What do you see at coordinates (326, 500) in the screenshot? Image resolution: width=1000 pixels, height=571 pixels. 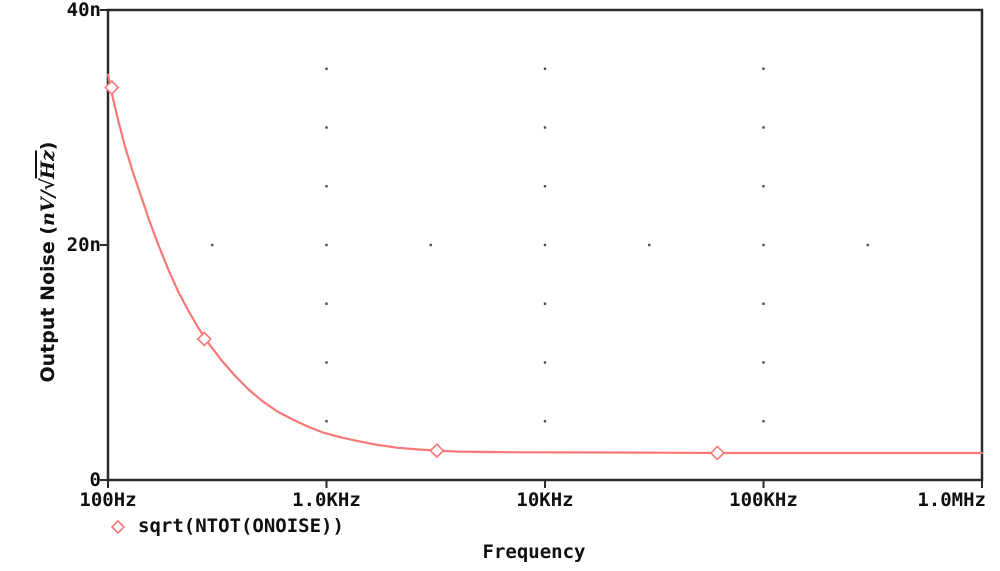 I see `x-tick-label: 1.0KHz` at bounding box center [326, 500].